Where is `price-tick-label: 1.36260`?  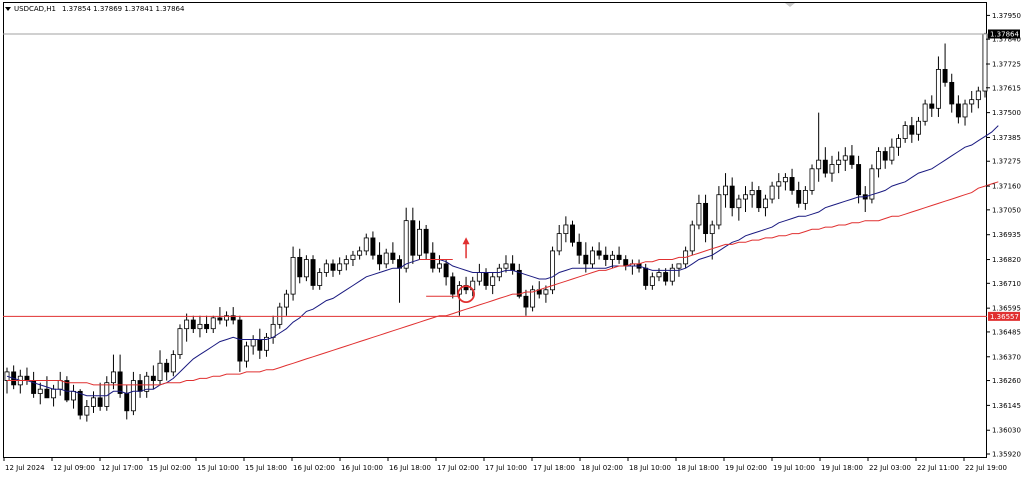
price-tick-label: 1.36260 is located at coordinates (1006, 381).